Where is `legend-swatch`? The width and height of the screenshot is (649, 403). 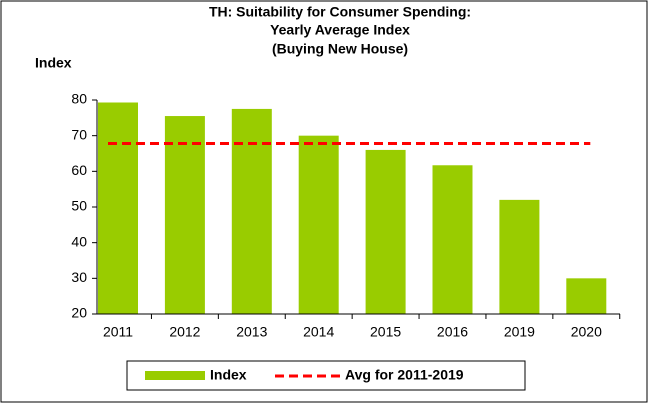
legend-swatch is located at coordinates (175, 375).